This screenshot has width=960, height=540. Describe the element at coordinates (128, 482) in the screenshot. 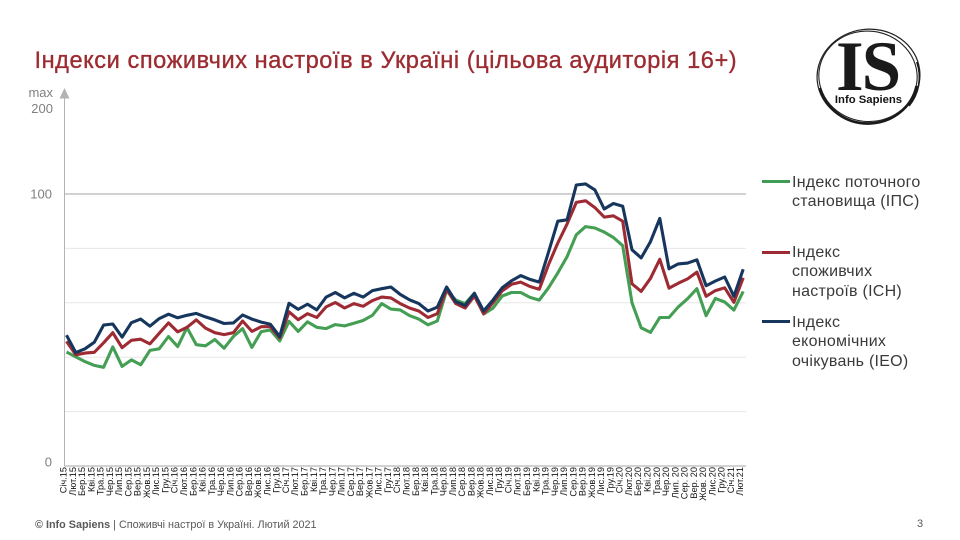

I see `svg-text: Сер.15` at that location.